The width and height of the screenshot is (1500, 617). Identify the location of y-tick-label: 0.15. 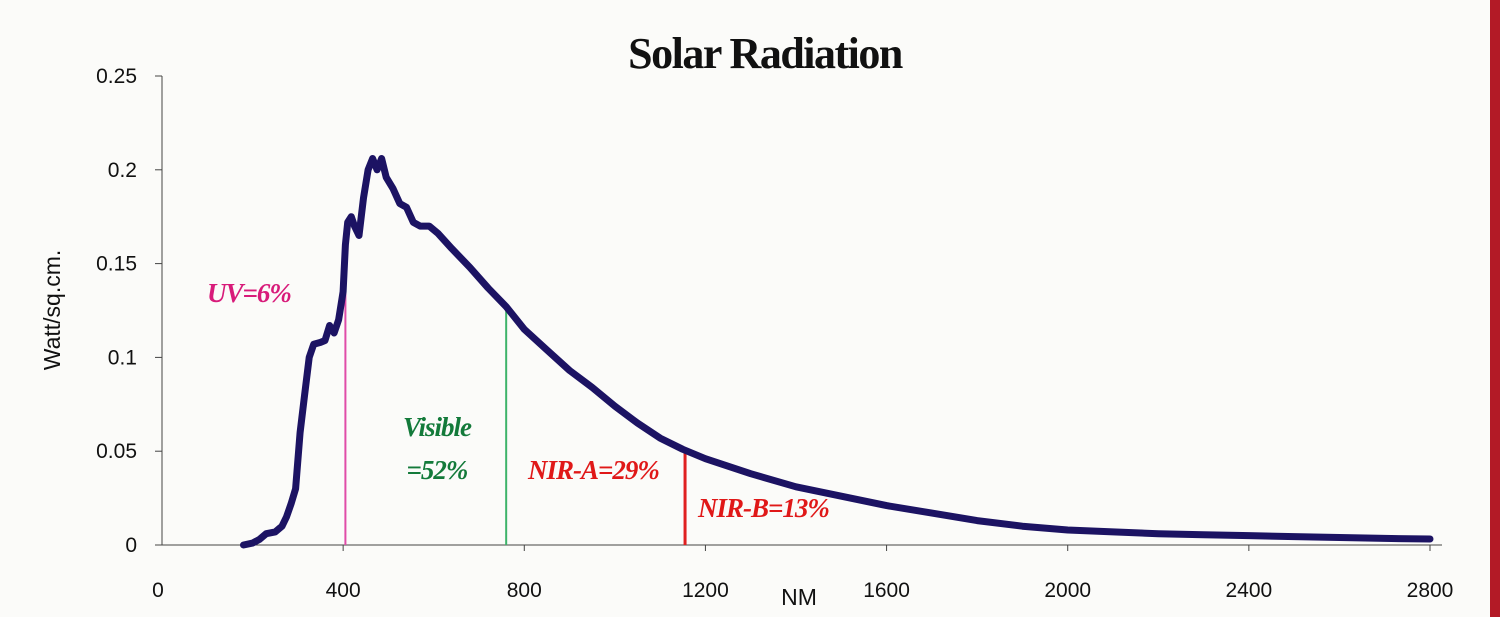
(116, 264).